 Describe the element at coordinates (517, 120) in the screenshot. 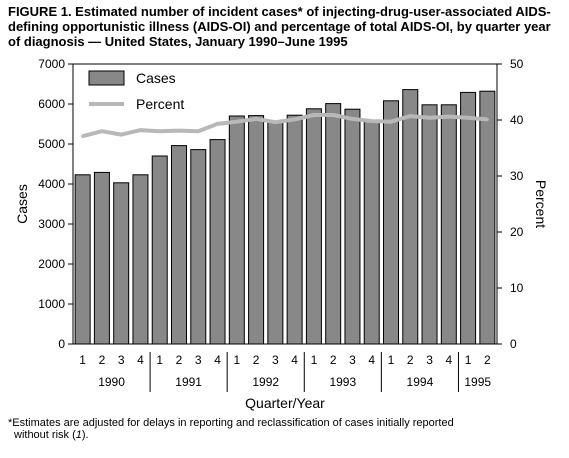

I see `y2-tick-label-40: 40` at that location.